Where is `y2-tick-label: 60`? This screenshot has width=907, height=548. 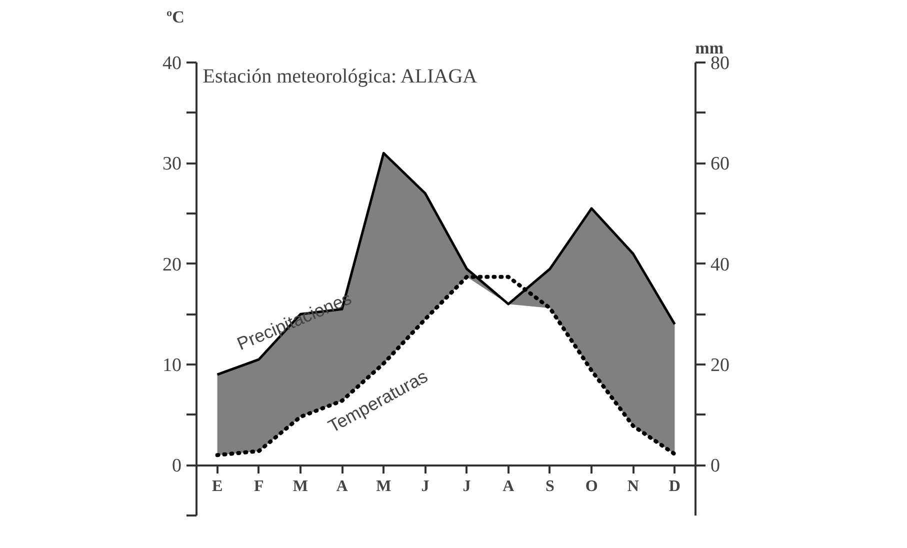
y2-tick-label: 60 is located at coordinates (720, 164).